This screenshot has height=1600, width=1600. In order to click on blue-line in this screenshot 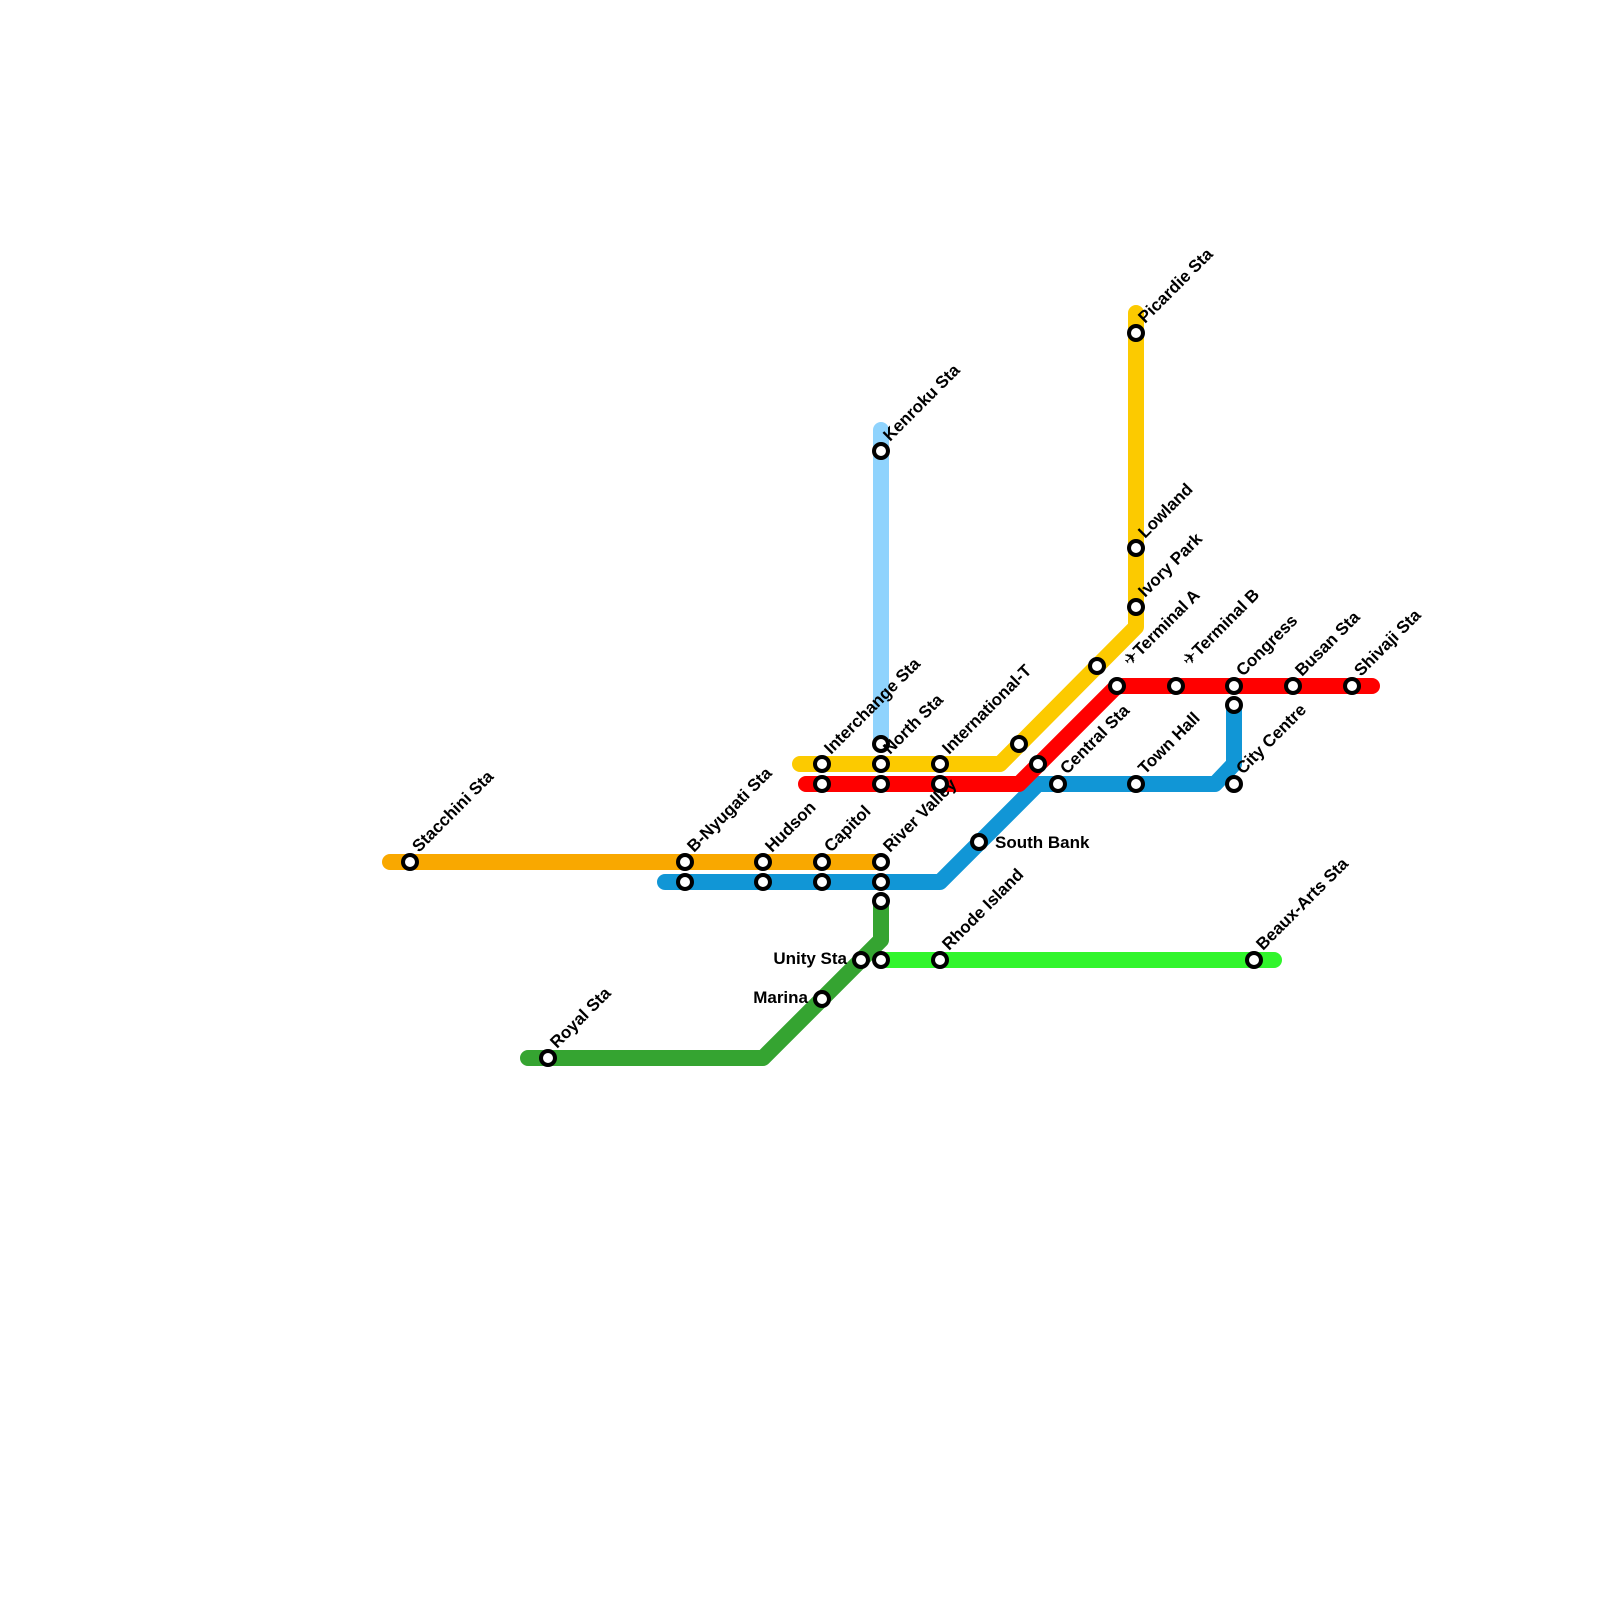, I will do `click(949, 793)`.